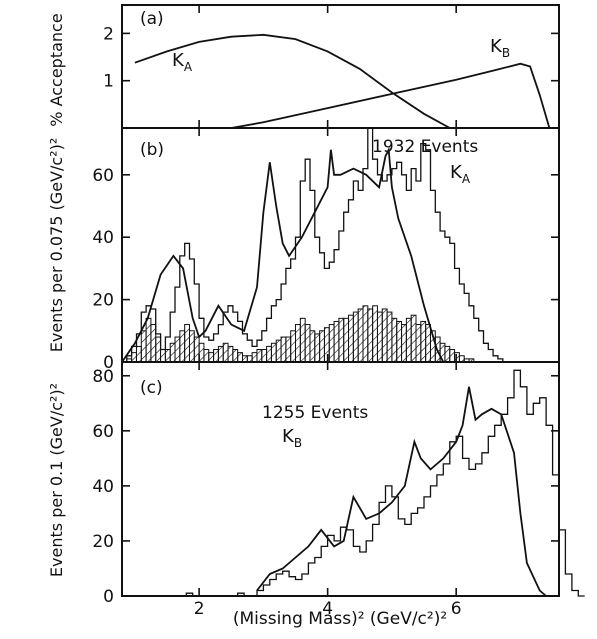  I want to click on panel-b-label: (b), so click(152, 150).